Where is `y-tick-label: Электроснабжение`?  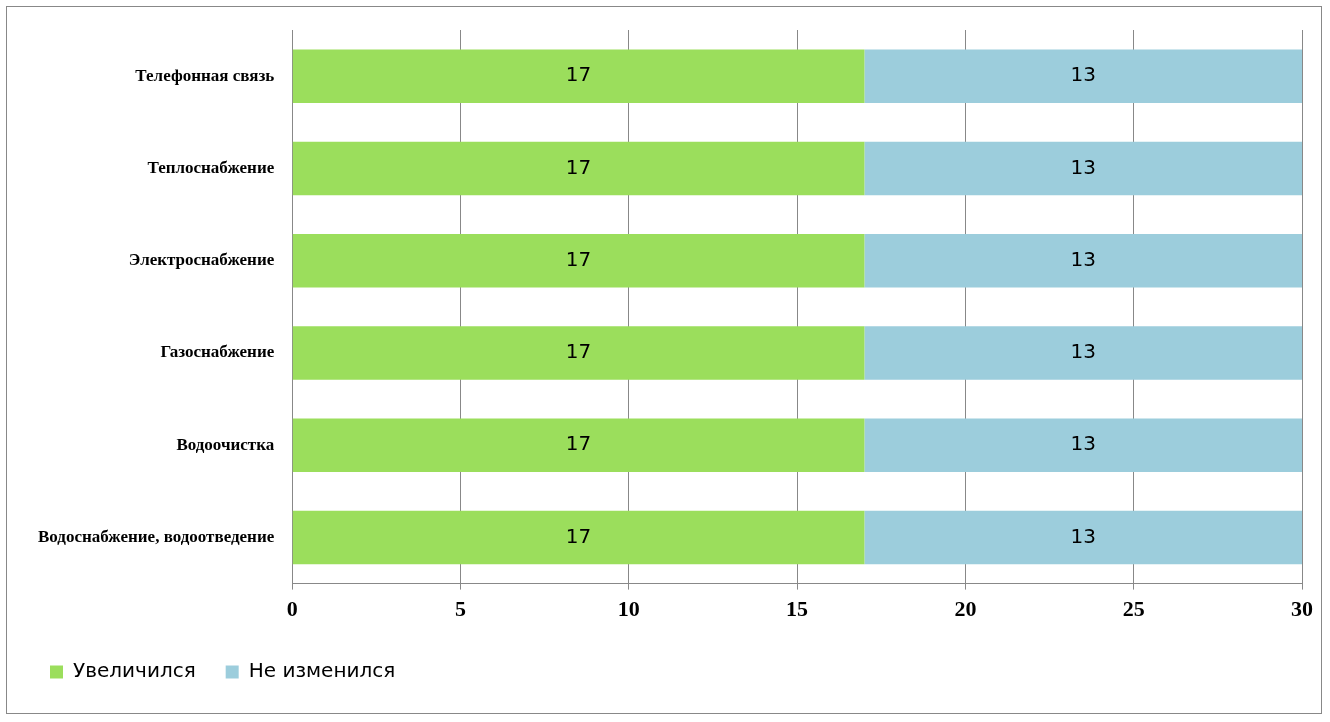
y-tick-label: Электроснабжение is located at coordinates (201, 260).